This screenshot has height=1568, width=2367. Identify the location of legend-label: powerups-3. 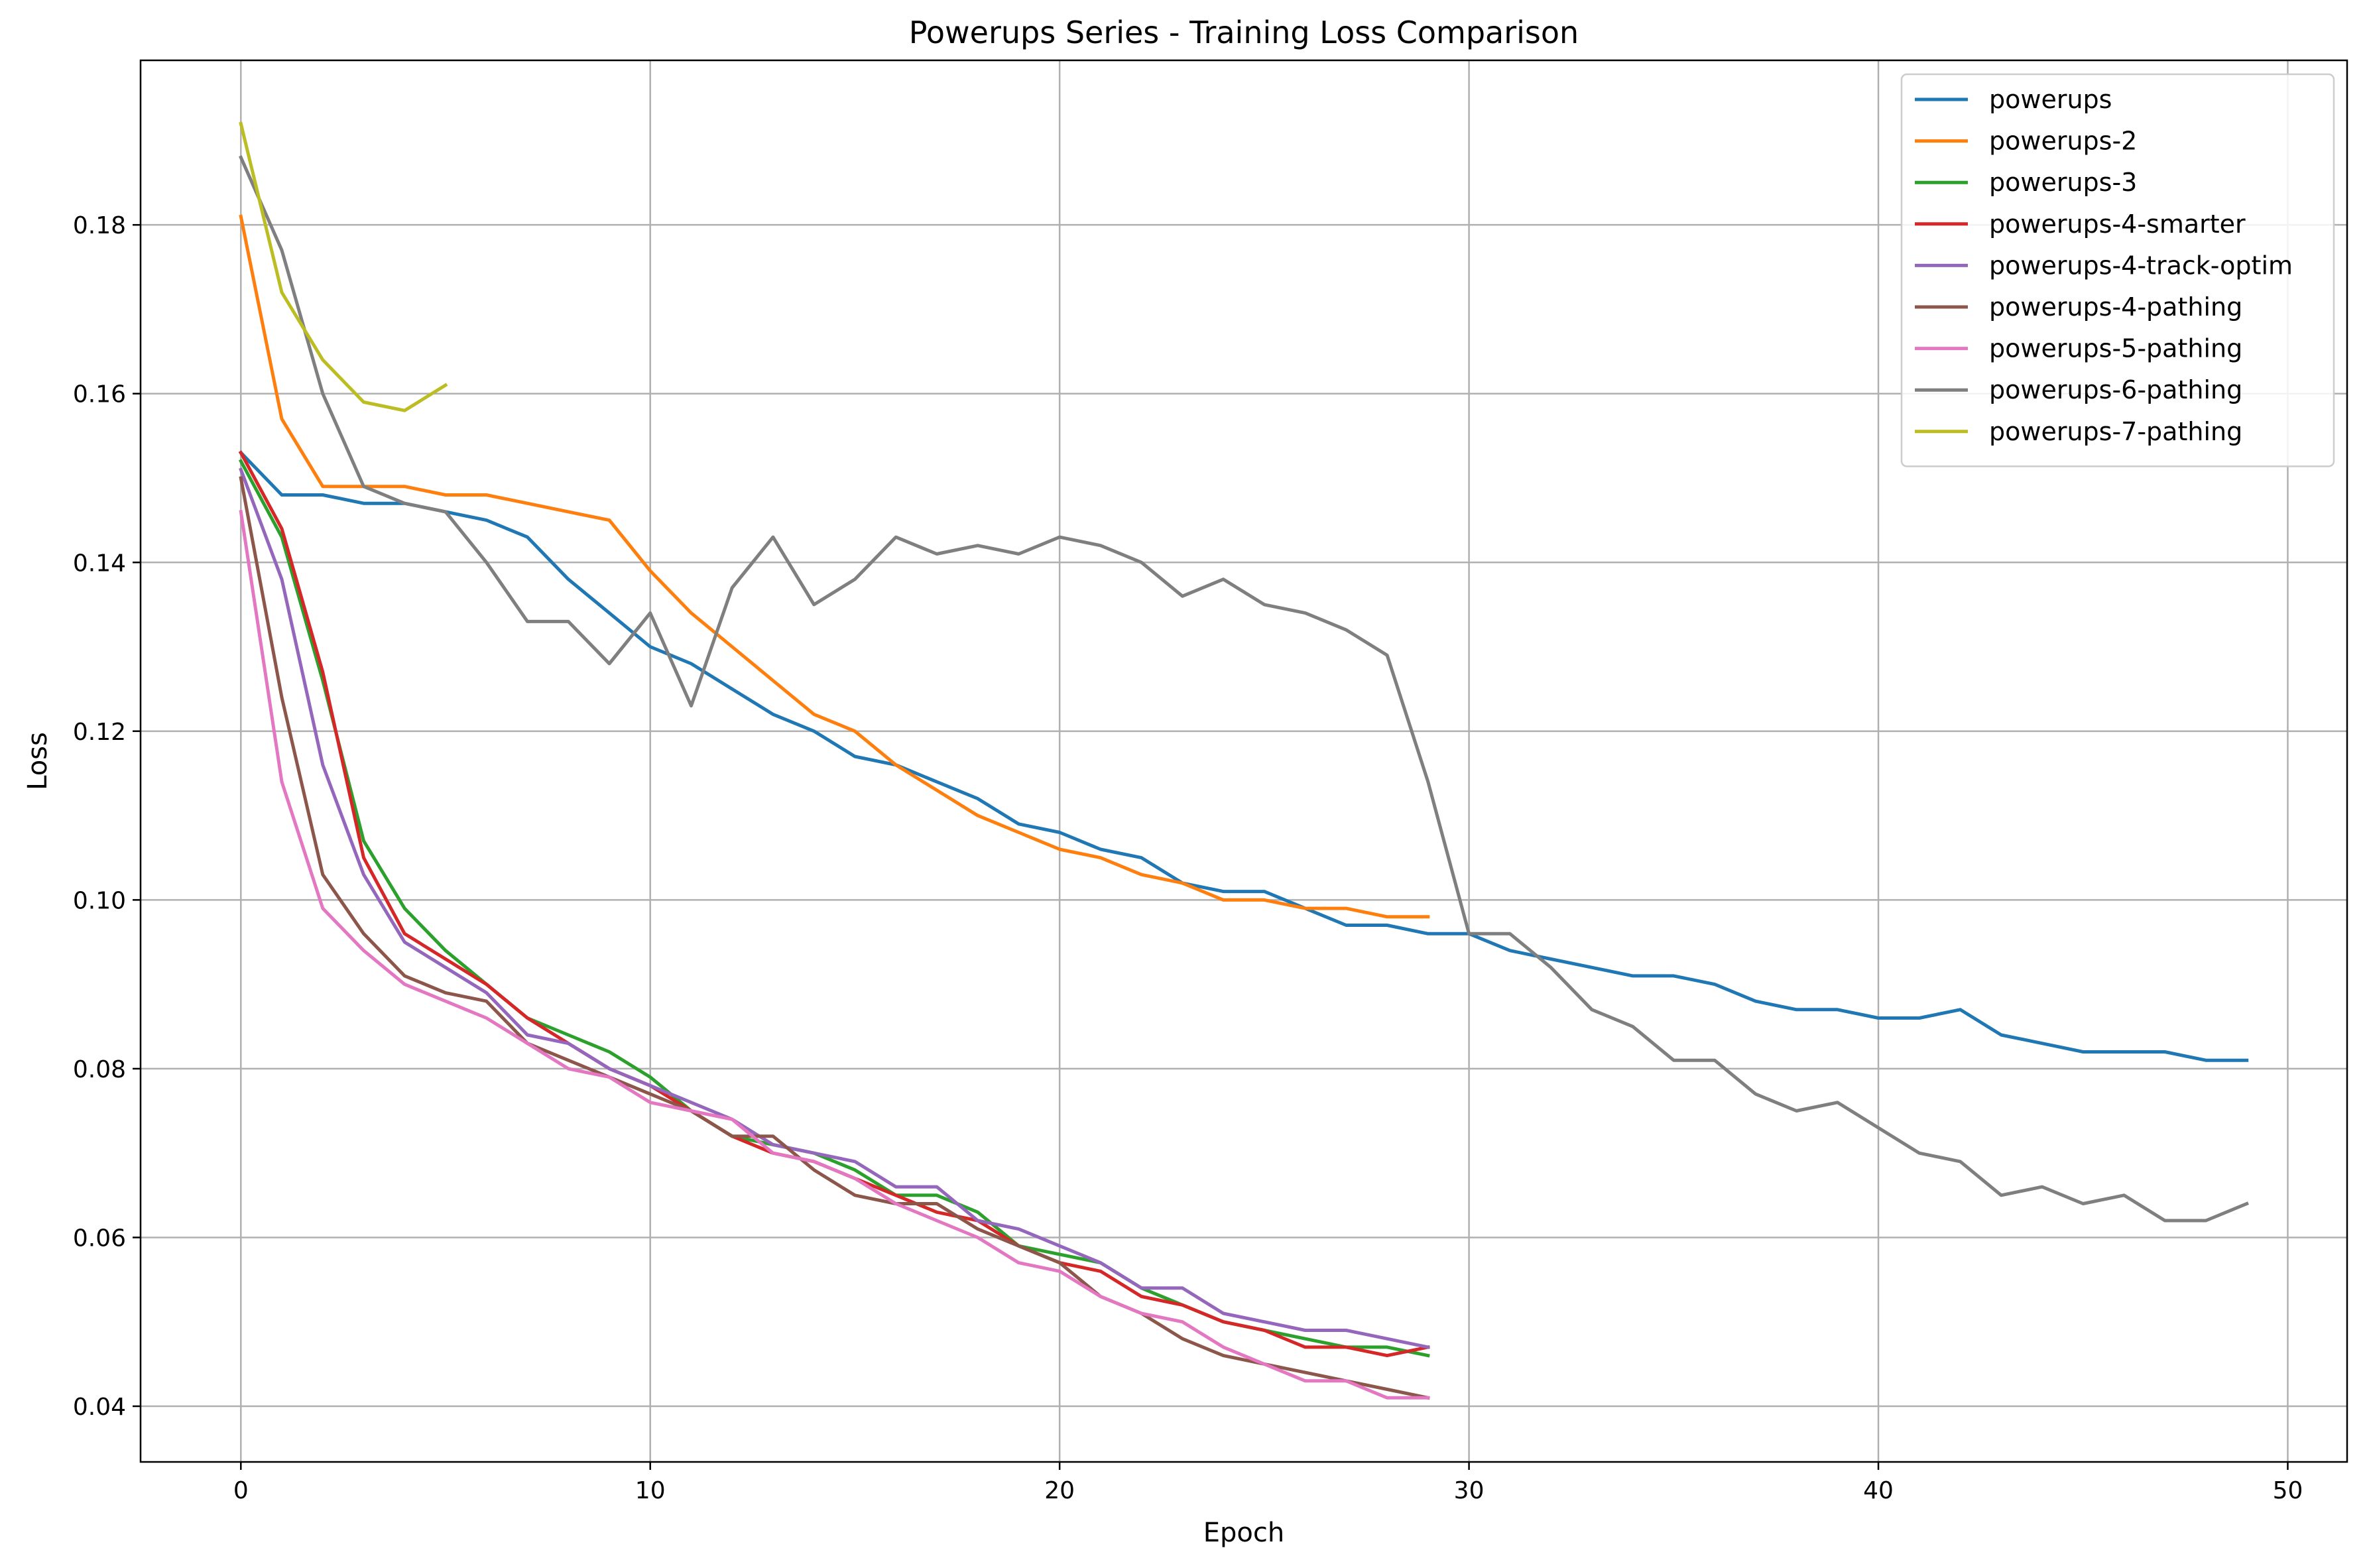
(2063, 182).